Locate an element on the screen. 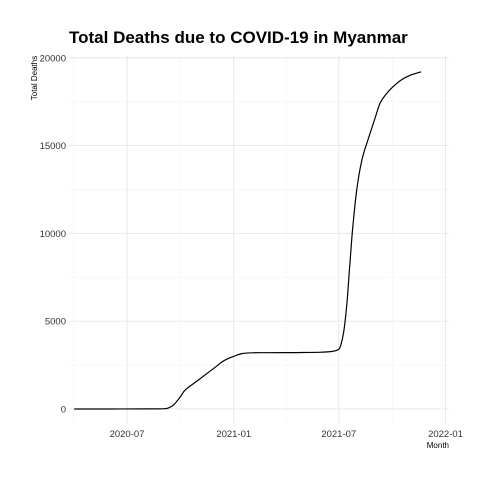 This screenshot has width=480, height=480. x-tick-label: 2022-01 is located at coordinates (445, 434).